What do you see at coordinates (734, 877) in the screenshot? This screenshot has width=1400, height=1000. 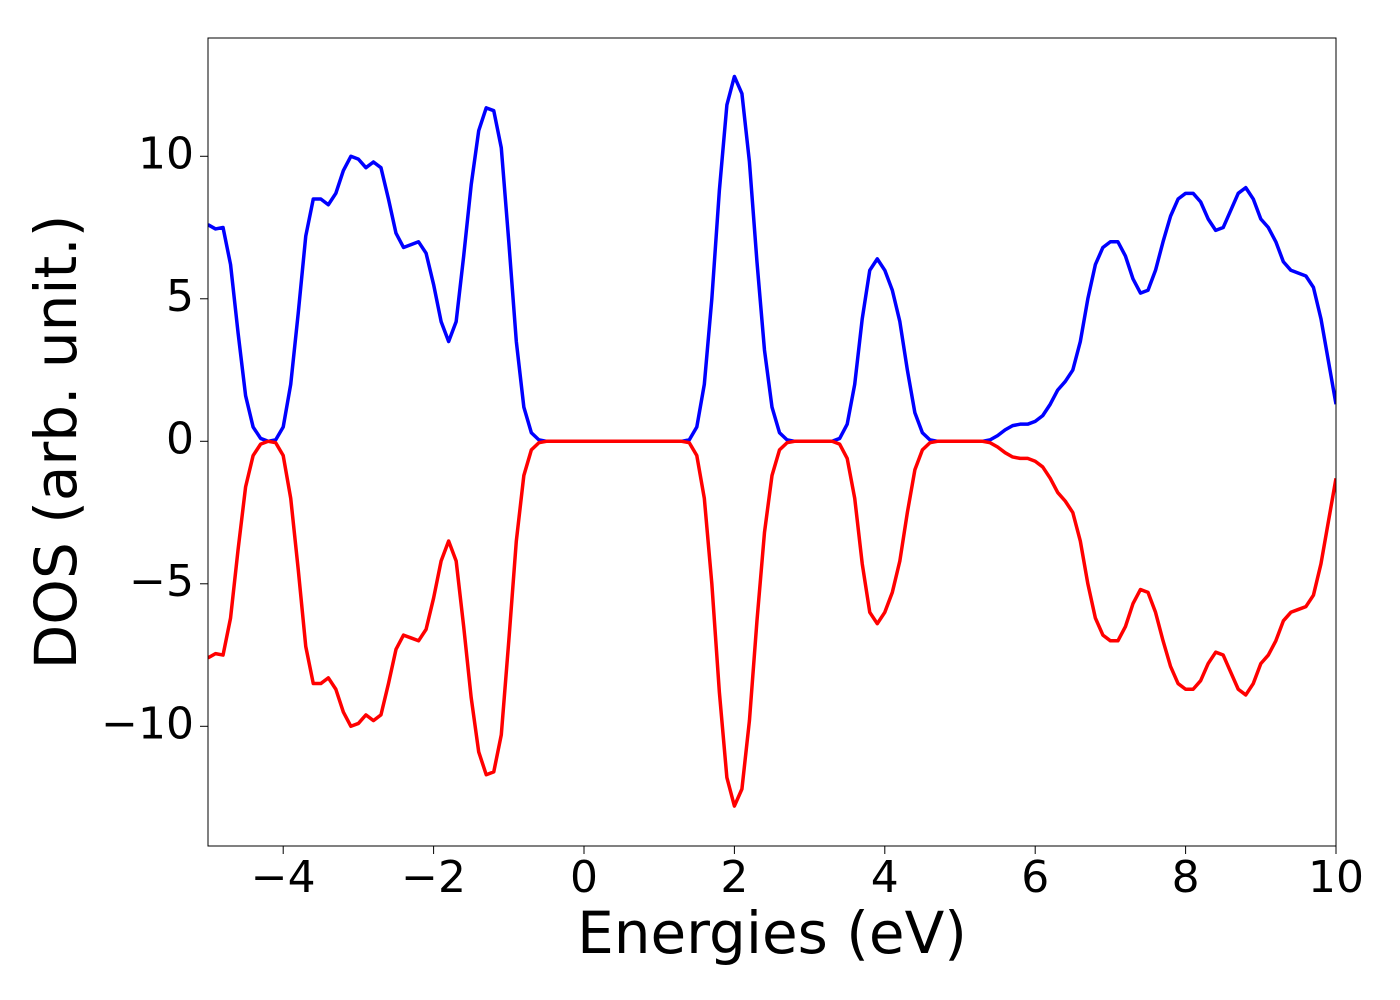 I see `x-tick-label: 2` at bounding box center [734, 877].